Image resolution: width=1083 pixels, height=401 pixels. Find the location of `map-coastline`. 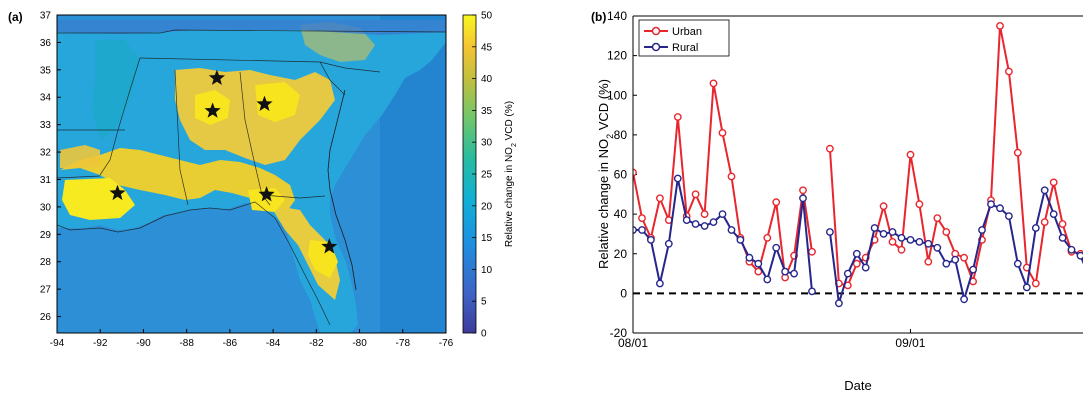

map-coastline is located at coordinates (342, 190).